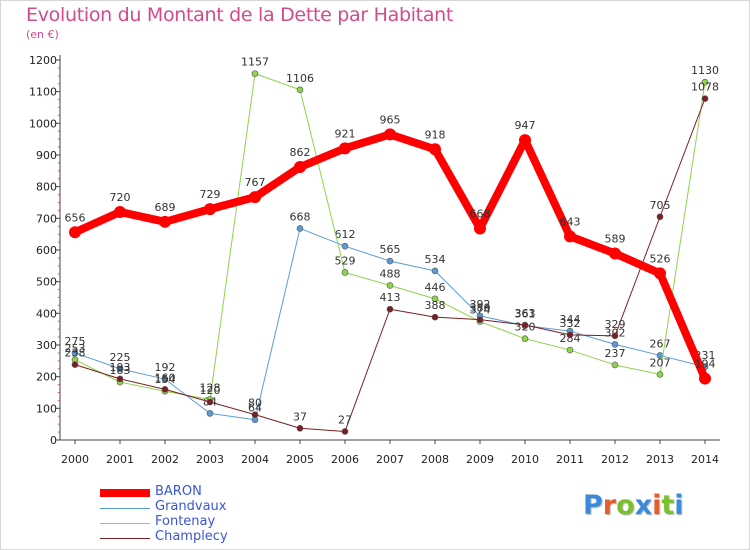  What do you see at coordinates (225, 522) in the screenshot?
I see `legend-item-fontenay: Fontenay` at bounding box center [225, 522].